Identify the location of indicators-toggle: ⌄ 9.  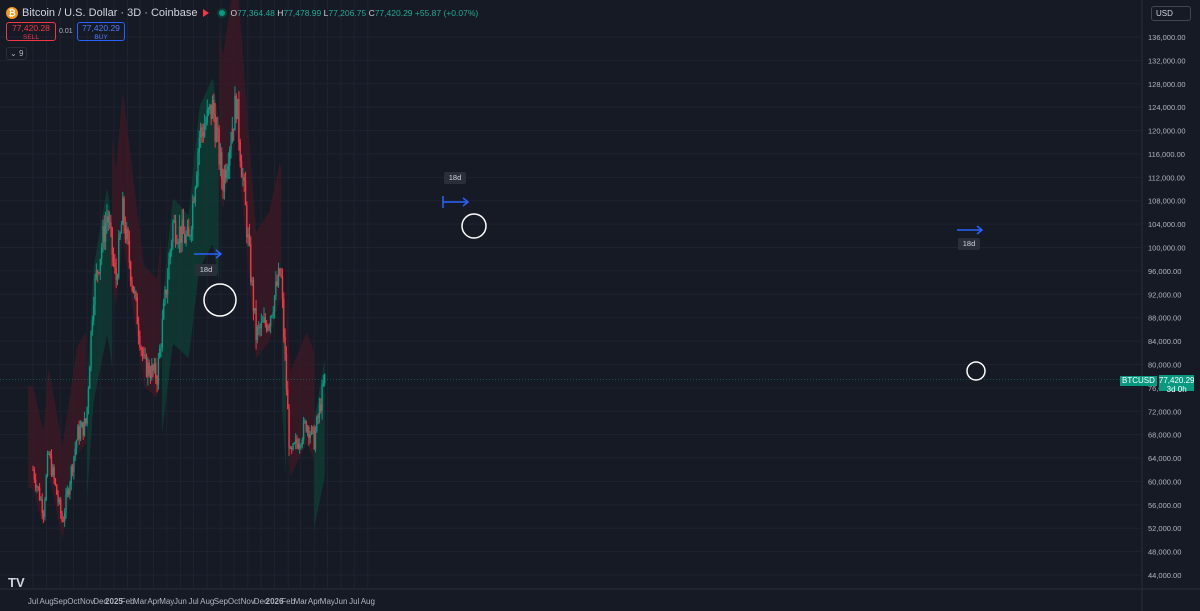
(17, 53).